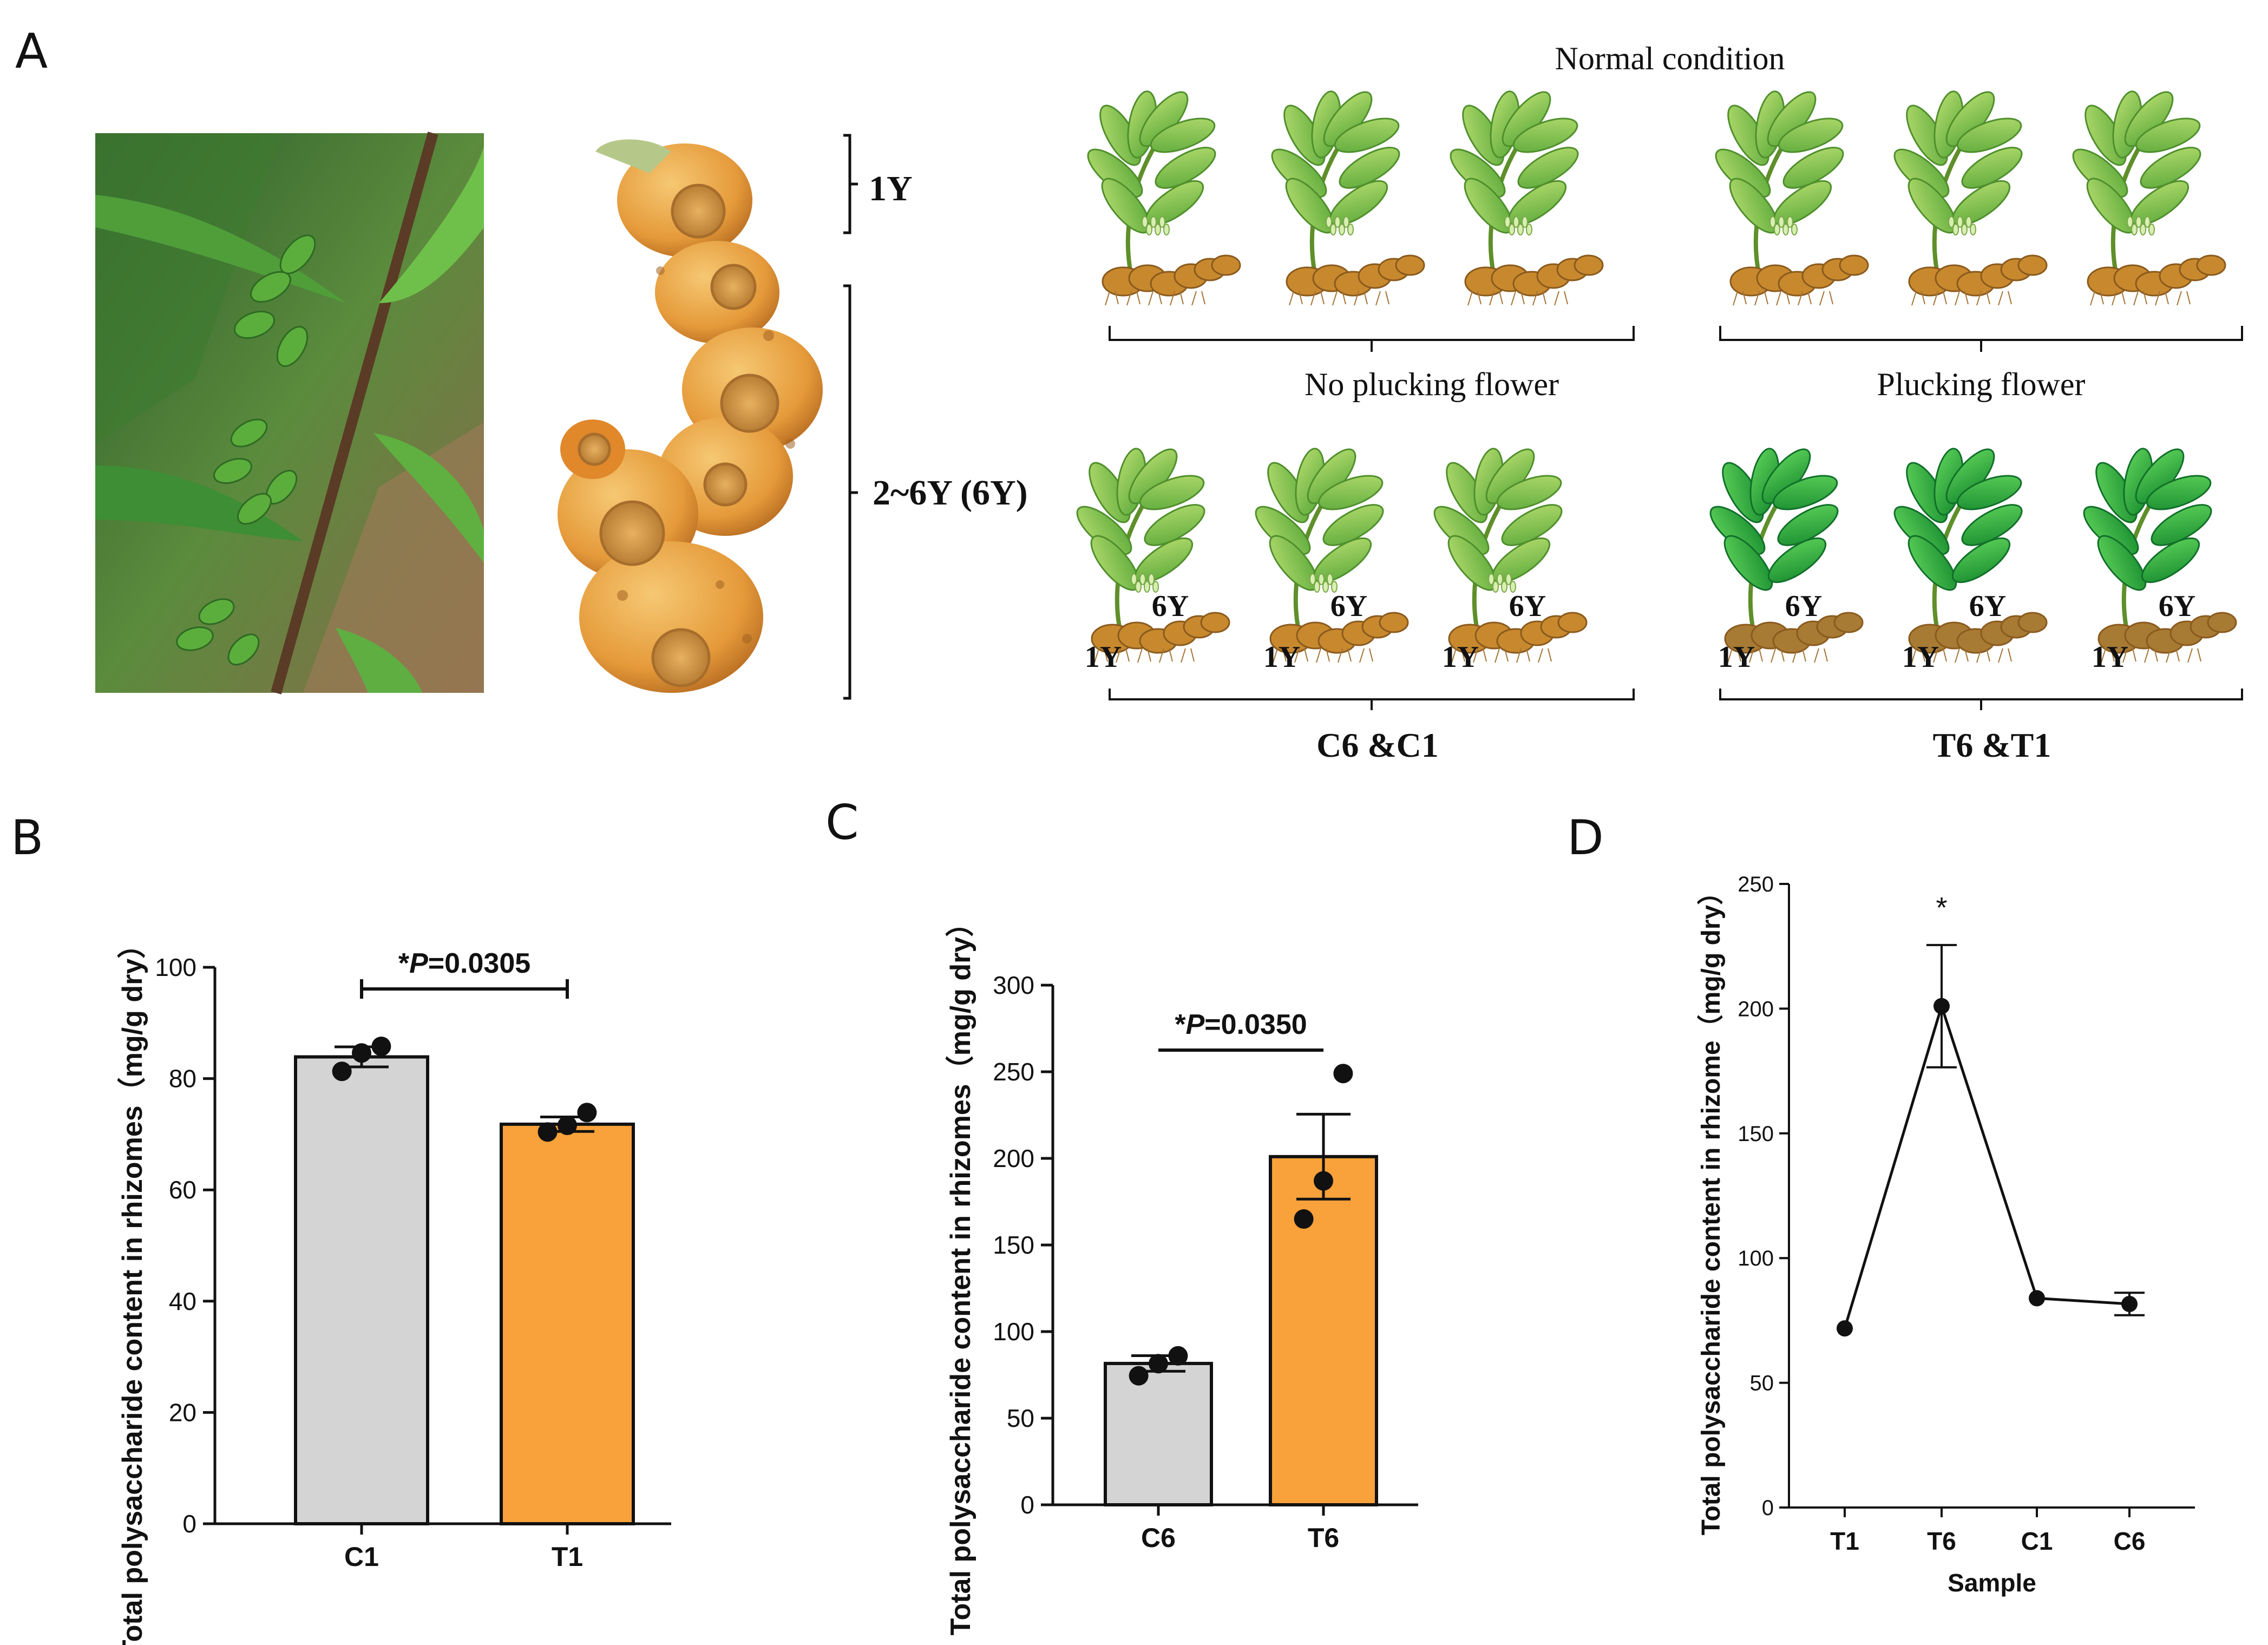 The width and height of the screenshot is (2268, 1645). What do you see at coordinates (1014, 1158) in the screenshot?
I see `y-tick-label: 200` at bounding box center [1014, 1158].